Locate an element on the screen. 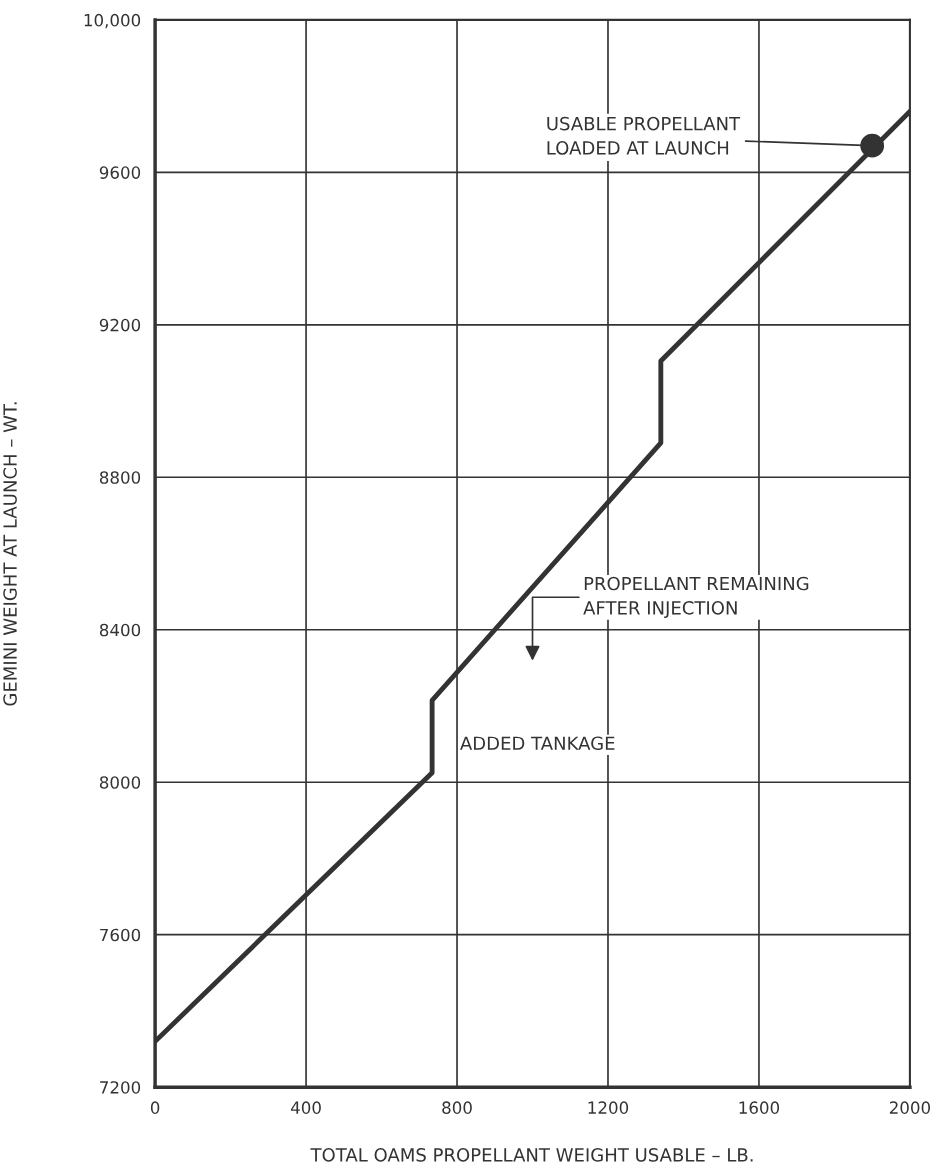 Image resolution: width=940 pixels, height=1169 pixels. y-tick-label: 10,000 is located at coordinates (112, 21).